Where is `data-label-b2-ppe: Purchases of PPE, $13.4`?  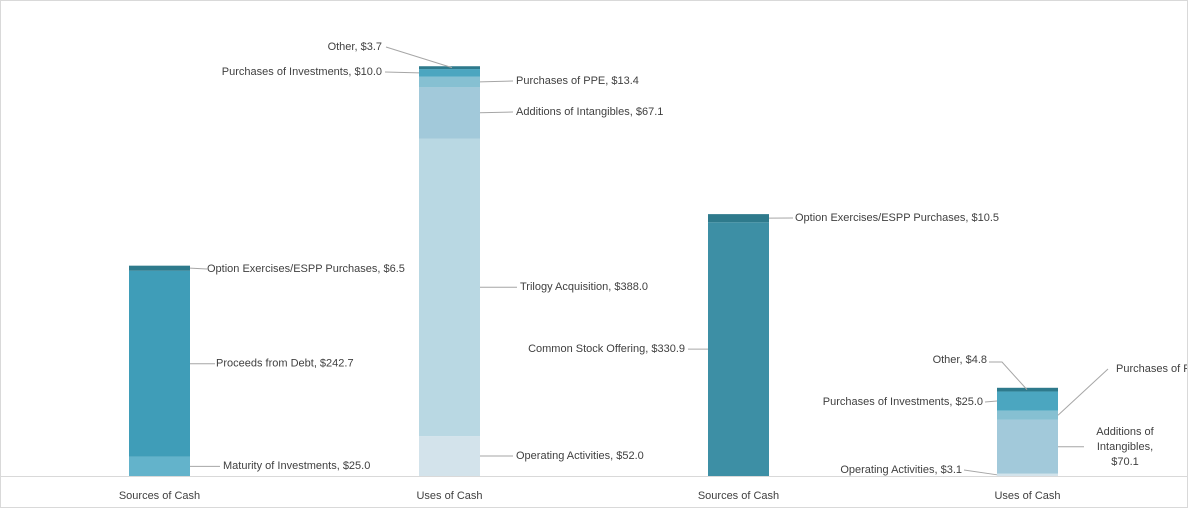
data-label-b2-ppe: Purchases of PPE, $13.4 is located at coordinates (577, 81).